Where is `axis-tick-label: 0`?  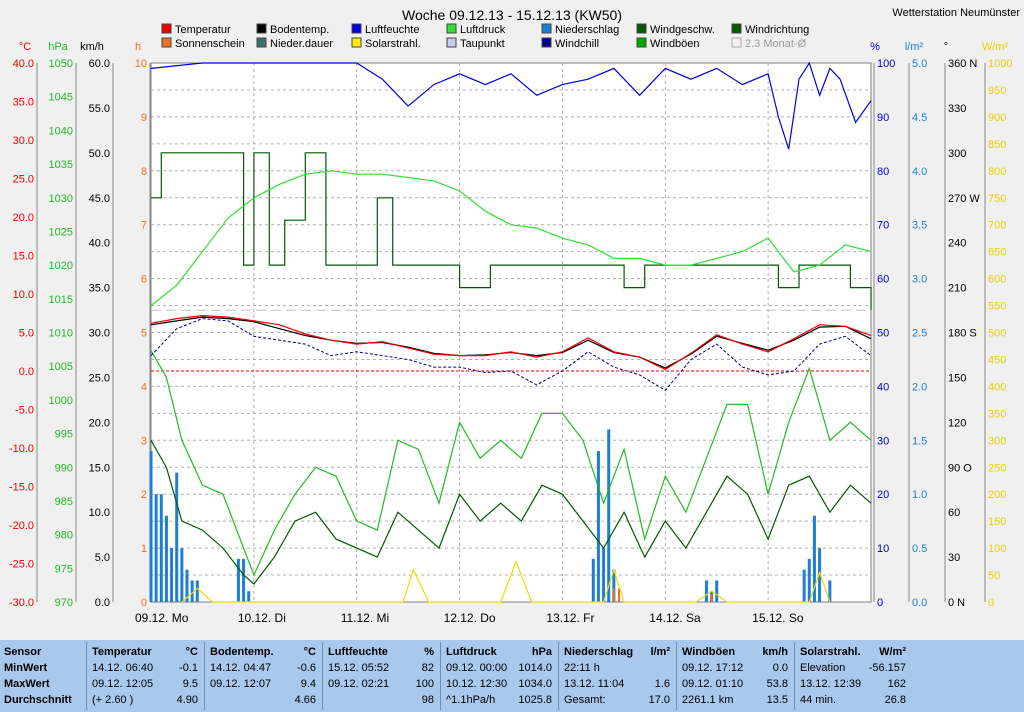 axis-tick-label: 0 is located at coordinates (144, 603).